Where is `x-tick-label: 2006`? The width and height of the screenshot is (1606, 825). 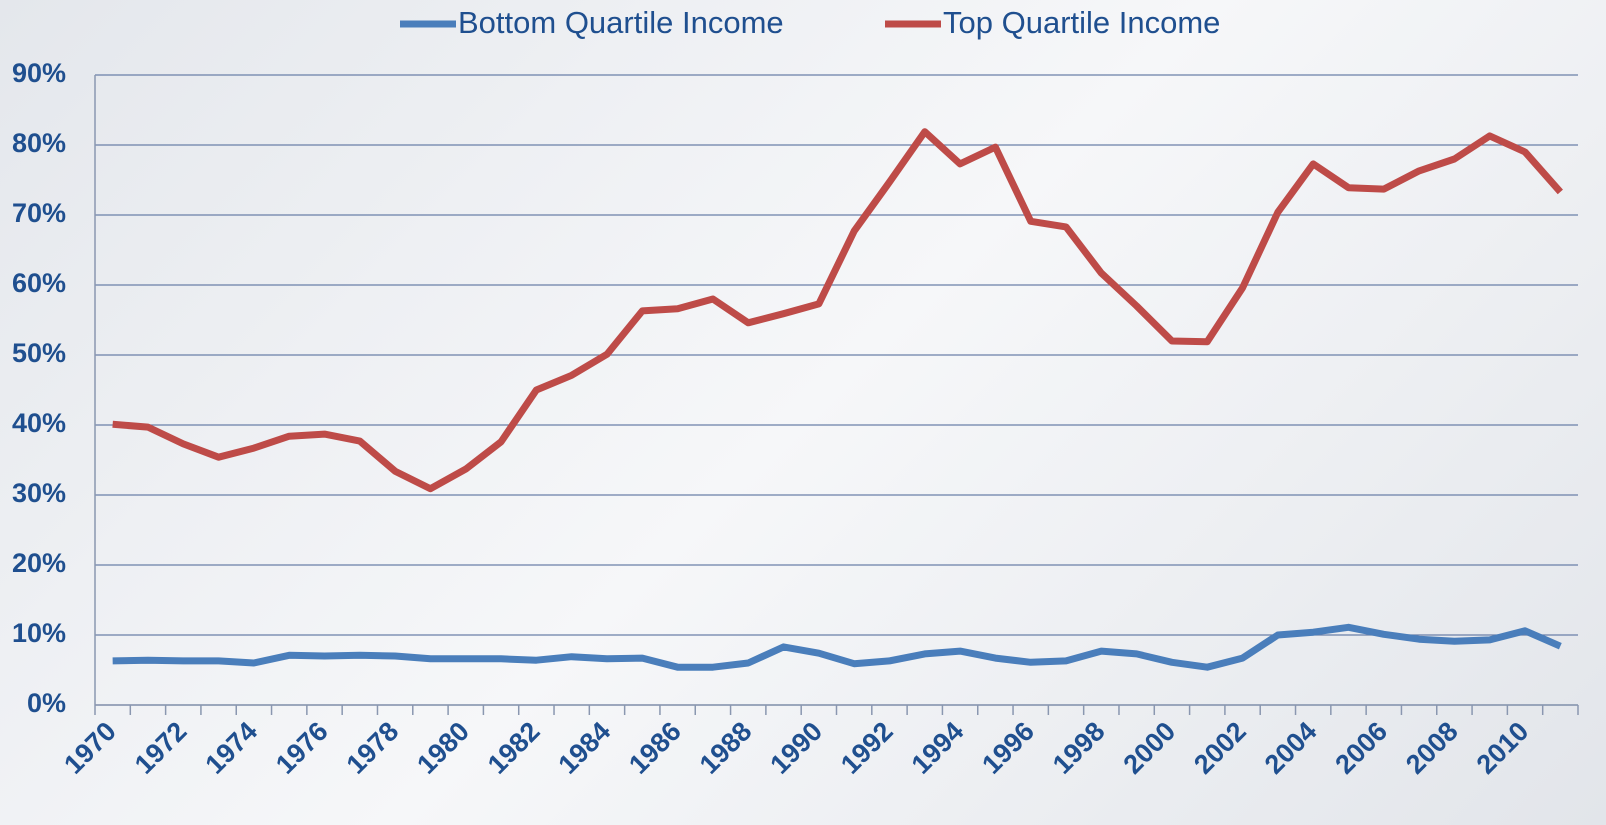 x-tick-label: 2006 is located at coordinates (1361, 748).